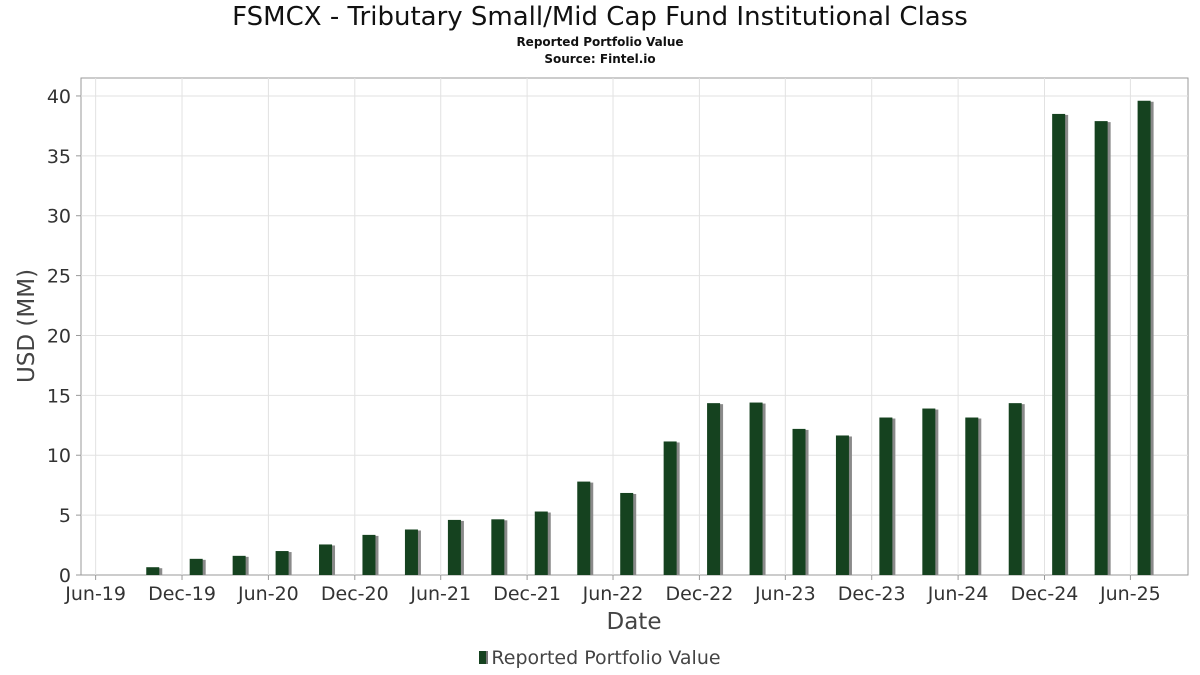 The height and width of the screenshot is (675, 1200). What do you see at coordinates (59, 97) in the screenshot?
I see `y-tick-label: 40` at bounding box center [59, 97].